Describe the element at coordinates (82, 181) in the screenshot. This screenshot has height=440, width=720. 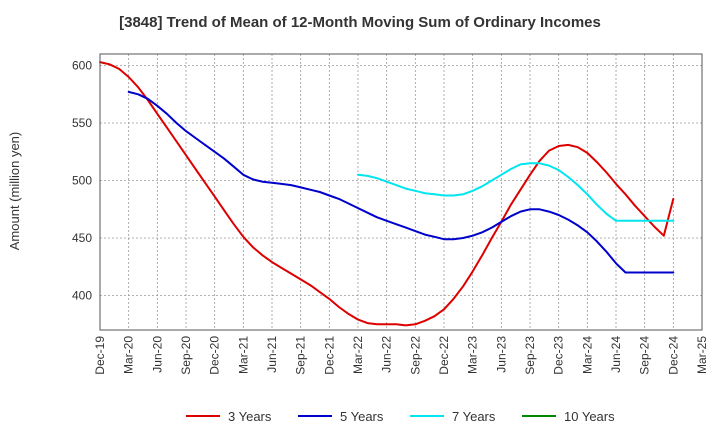
I see `y-tick-label: 500` at that location.